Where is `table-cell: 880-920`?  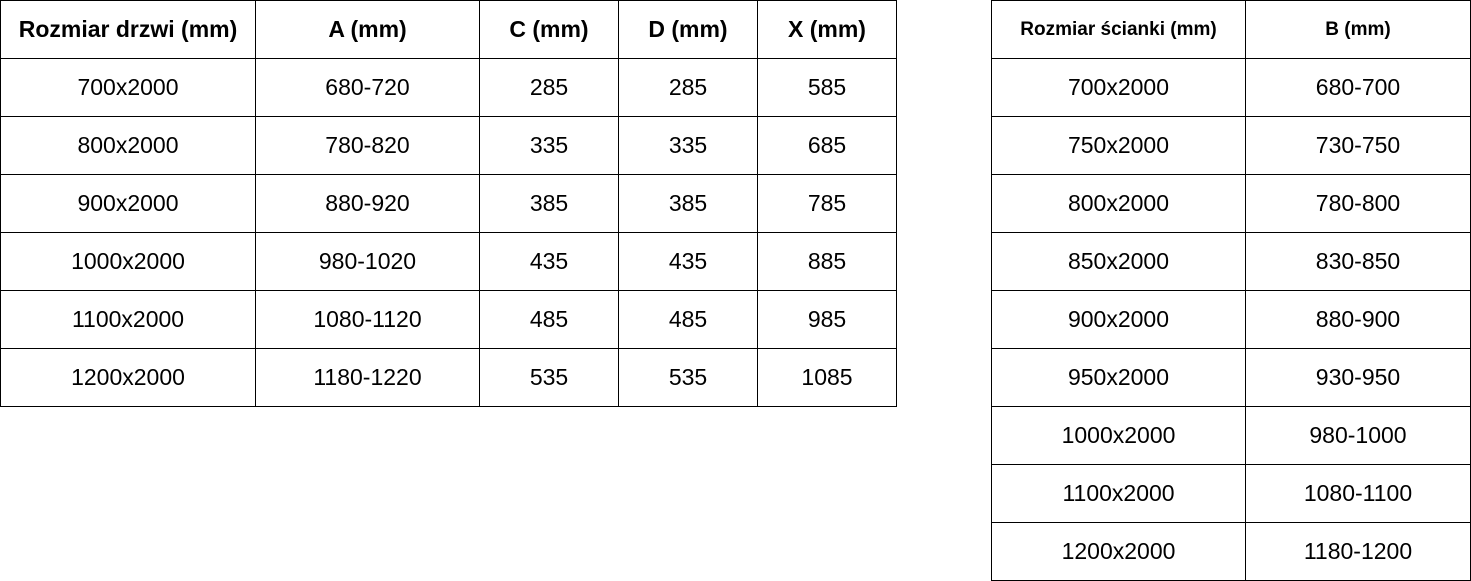
table-cell: 880-920 is located at coordinates (367, 203).